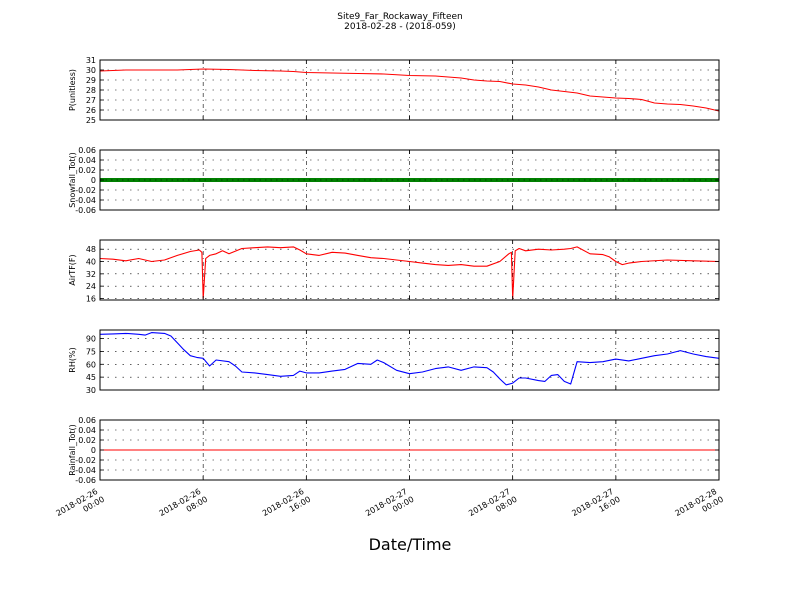 This screenshot has height=600, width=800. What do you see at coordinates (91, 90) in the screenshot?
I see `y-tick-label: 28` at bounding box center [91, 90].